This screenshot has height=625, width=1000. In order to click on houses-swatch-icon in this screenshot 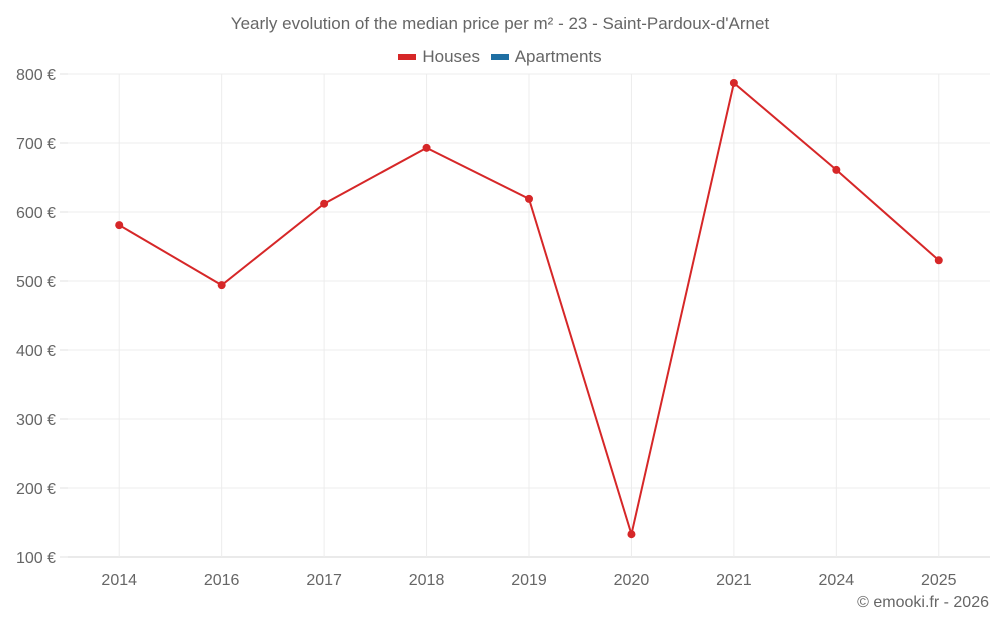, I will do `click(407, 57)`.